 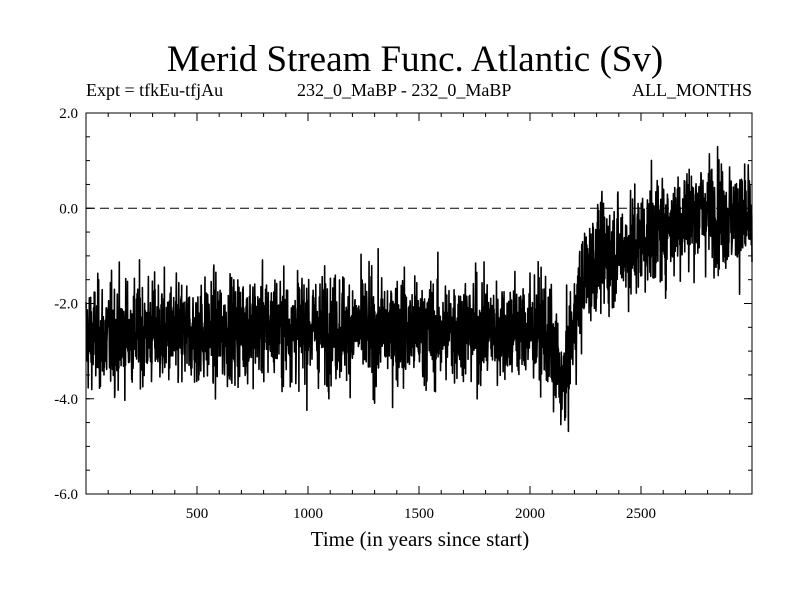 I want to click on experiment-label: Expt = tfkEu-tfjAu, so click(x=155, y=90).